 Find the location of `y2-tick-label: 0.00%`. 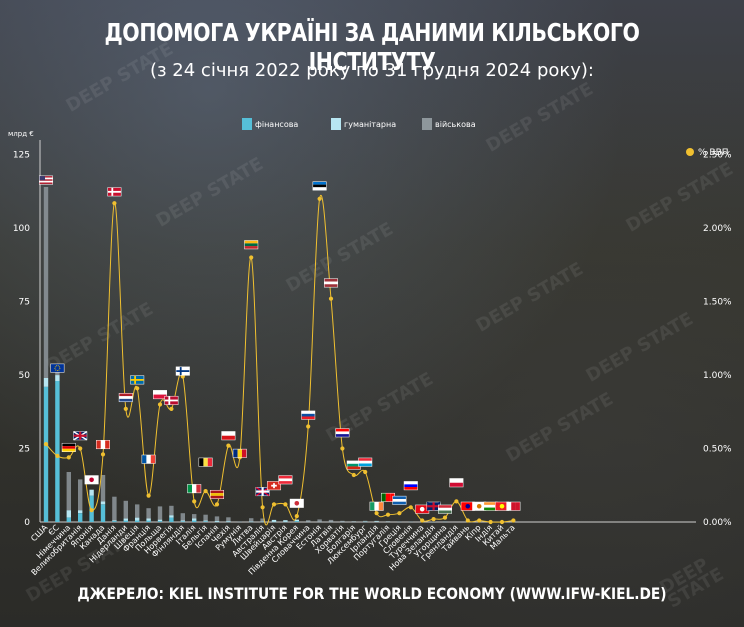

y2-tick-label: 0.00% is located at coordinates (717, 523).